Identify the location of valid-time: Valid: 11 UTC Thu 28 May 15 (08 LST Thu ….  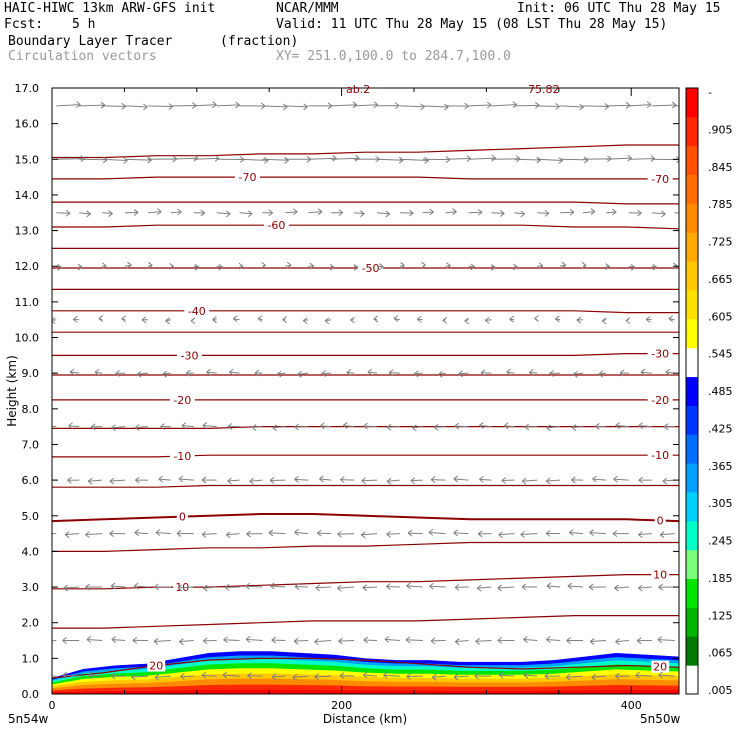
(472, 24).